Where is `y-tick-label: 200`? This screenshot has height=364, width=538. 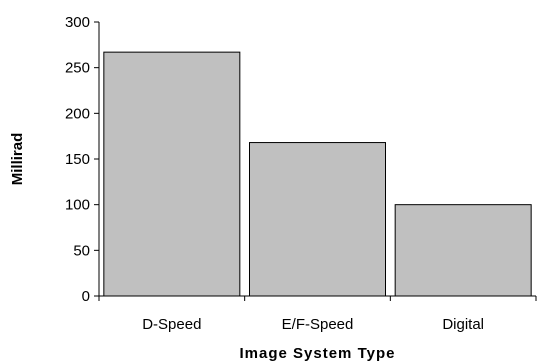 y-tick-label: 200 is located at coordinates (77, 113).